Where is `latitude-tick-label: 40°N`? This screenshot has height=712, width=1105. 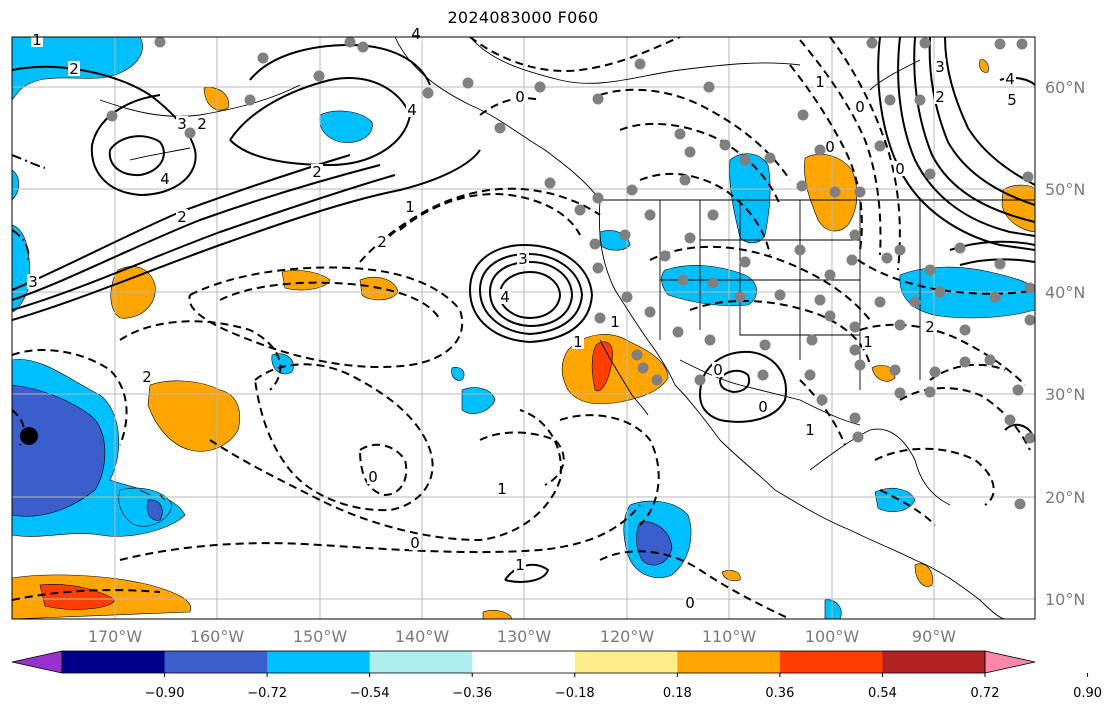
latitude-tick-label: 40°N is located at coordinates (1065, 292).